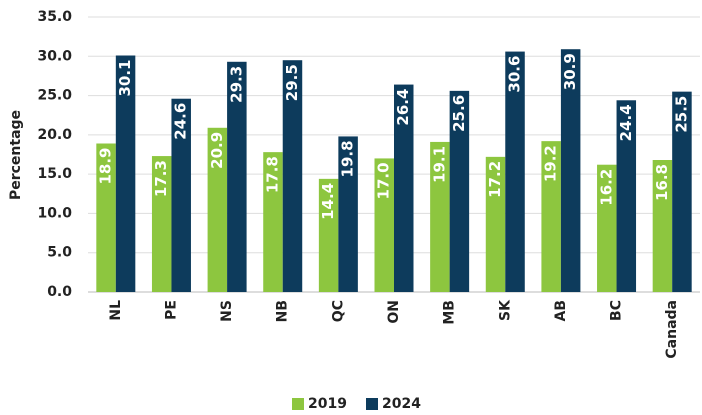 This screenshot has height=415, width=702. I want to click on y-tick-label: 0.0, so click(59, 292).